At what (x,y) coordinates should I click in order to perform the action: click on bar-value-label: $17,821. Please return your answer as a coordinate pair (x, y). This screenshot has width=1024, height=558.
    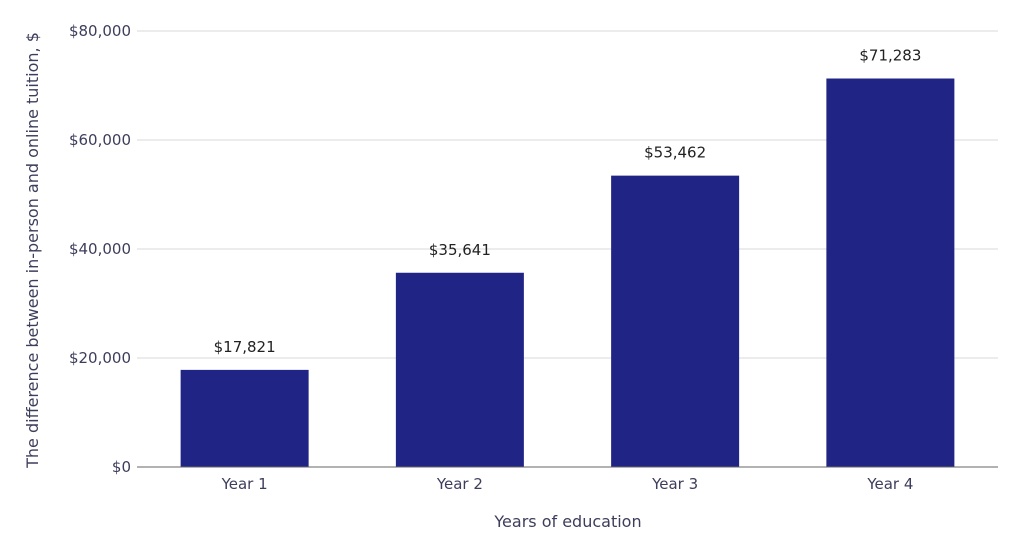
    Looking at the image, I should click on (245, 347).